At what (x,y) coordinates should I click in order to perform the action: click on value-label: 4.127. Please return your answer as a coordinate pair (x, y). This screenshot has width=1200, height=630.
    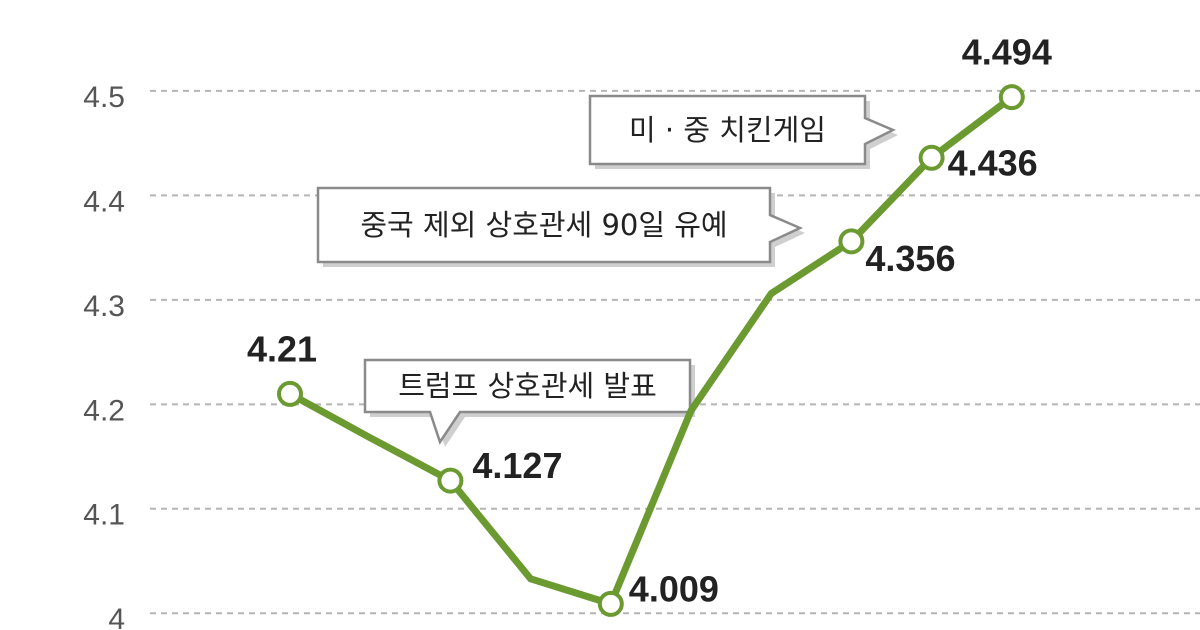
    Looking at the image, I should click on (517, 465).